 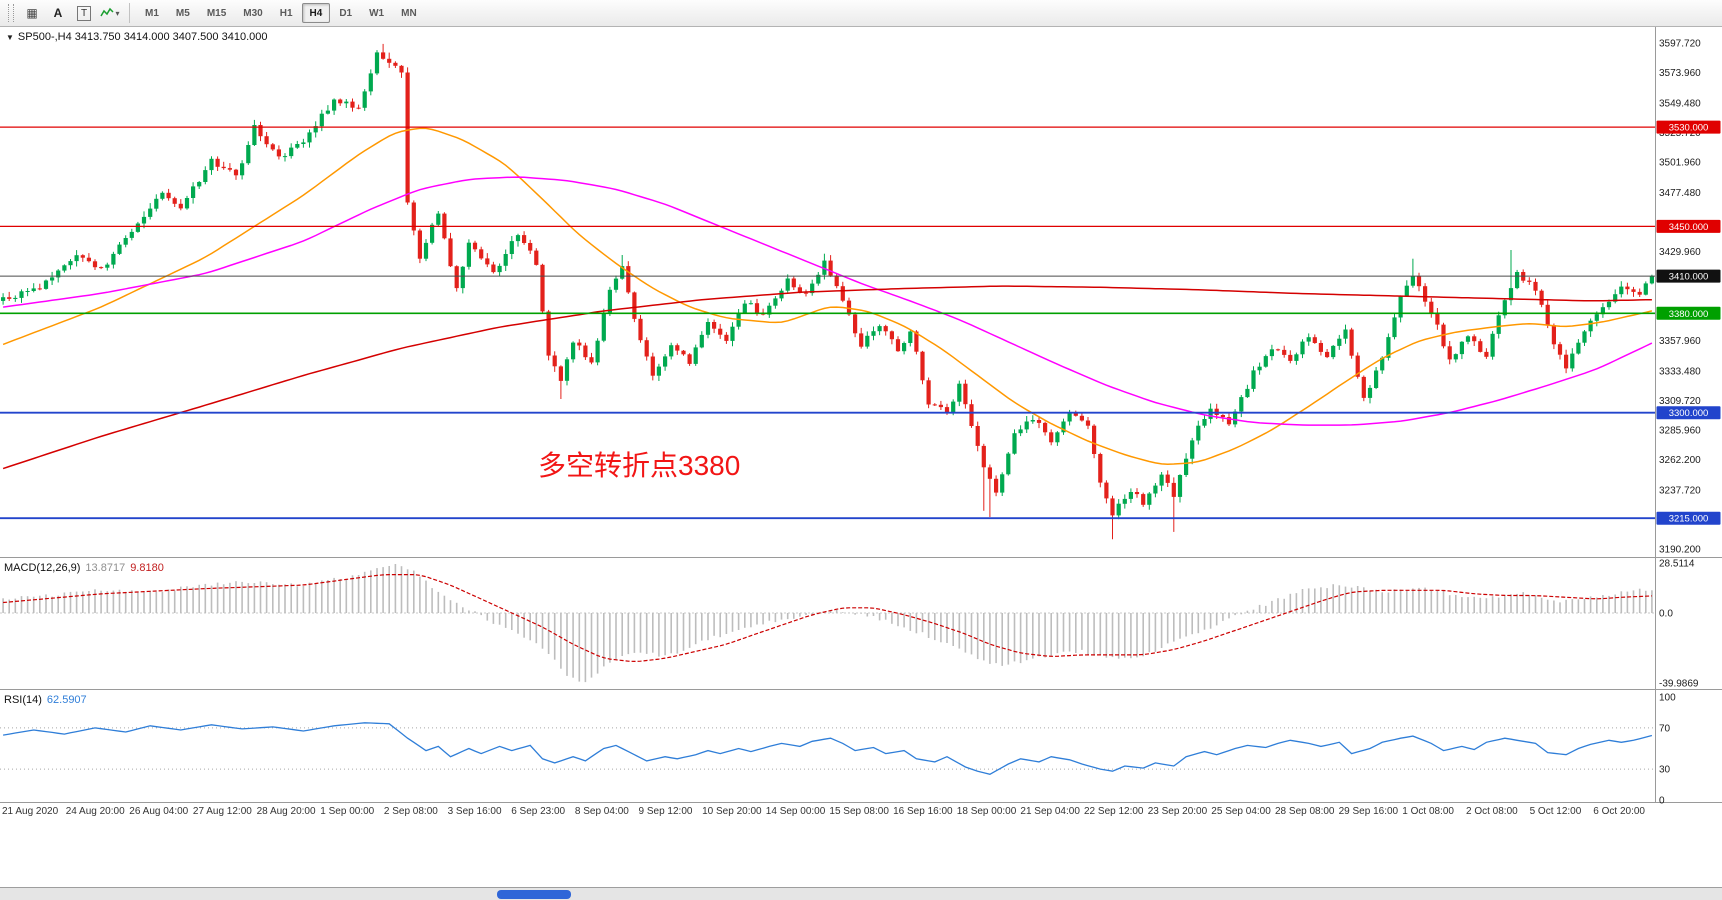 What do you see at coordinates (346, 13) in the screenshot?
I see `timeframe-d1: D1` at bounding box center [346, 13].